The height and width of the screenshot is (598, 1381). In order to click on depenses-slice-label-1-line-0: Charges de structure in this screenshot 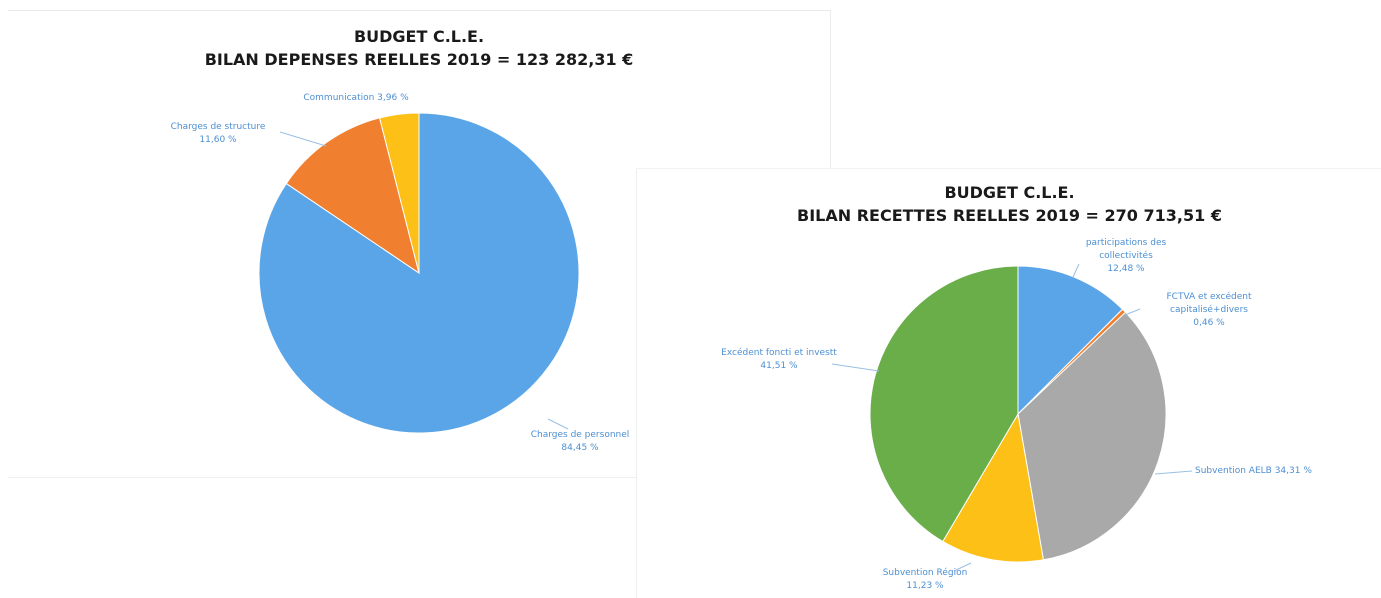, I will do `click(218, 127)`.